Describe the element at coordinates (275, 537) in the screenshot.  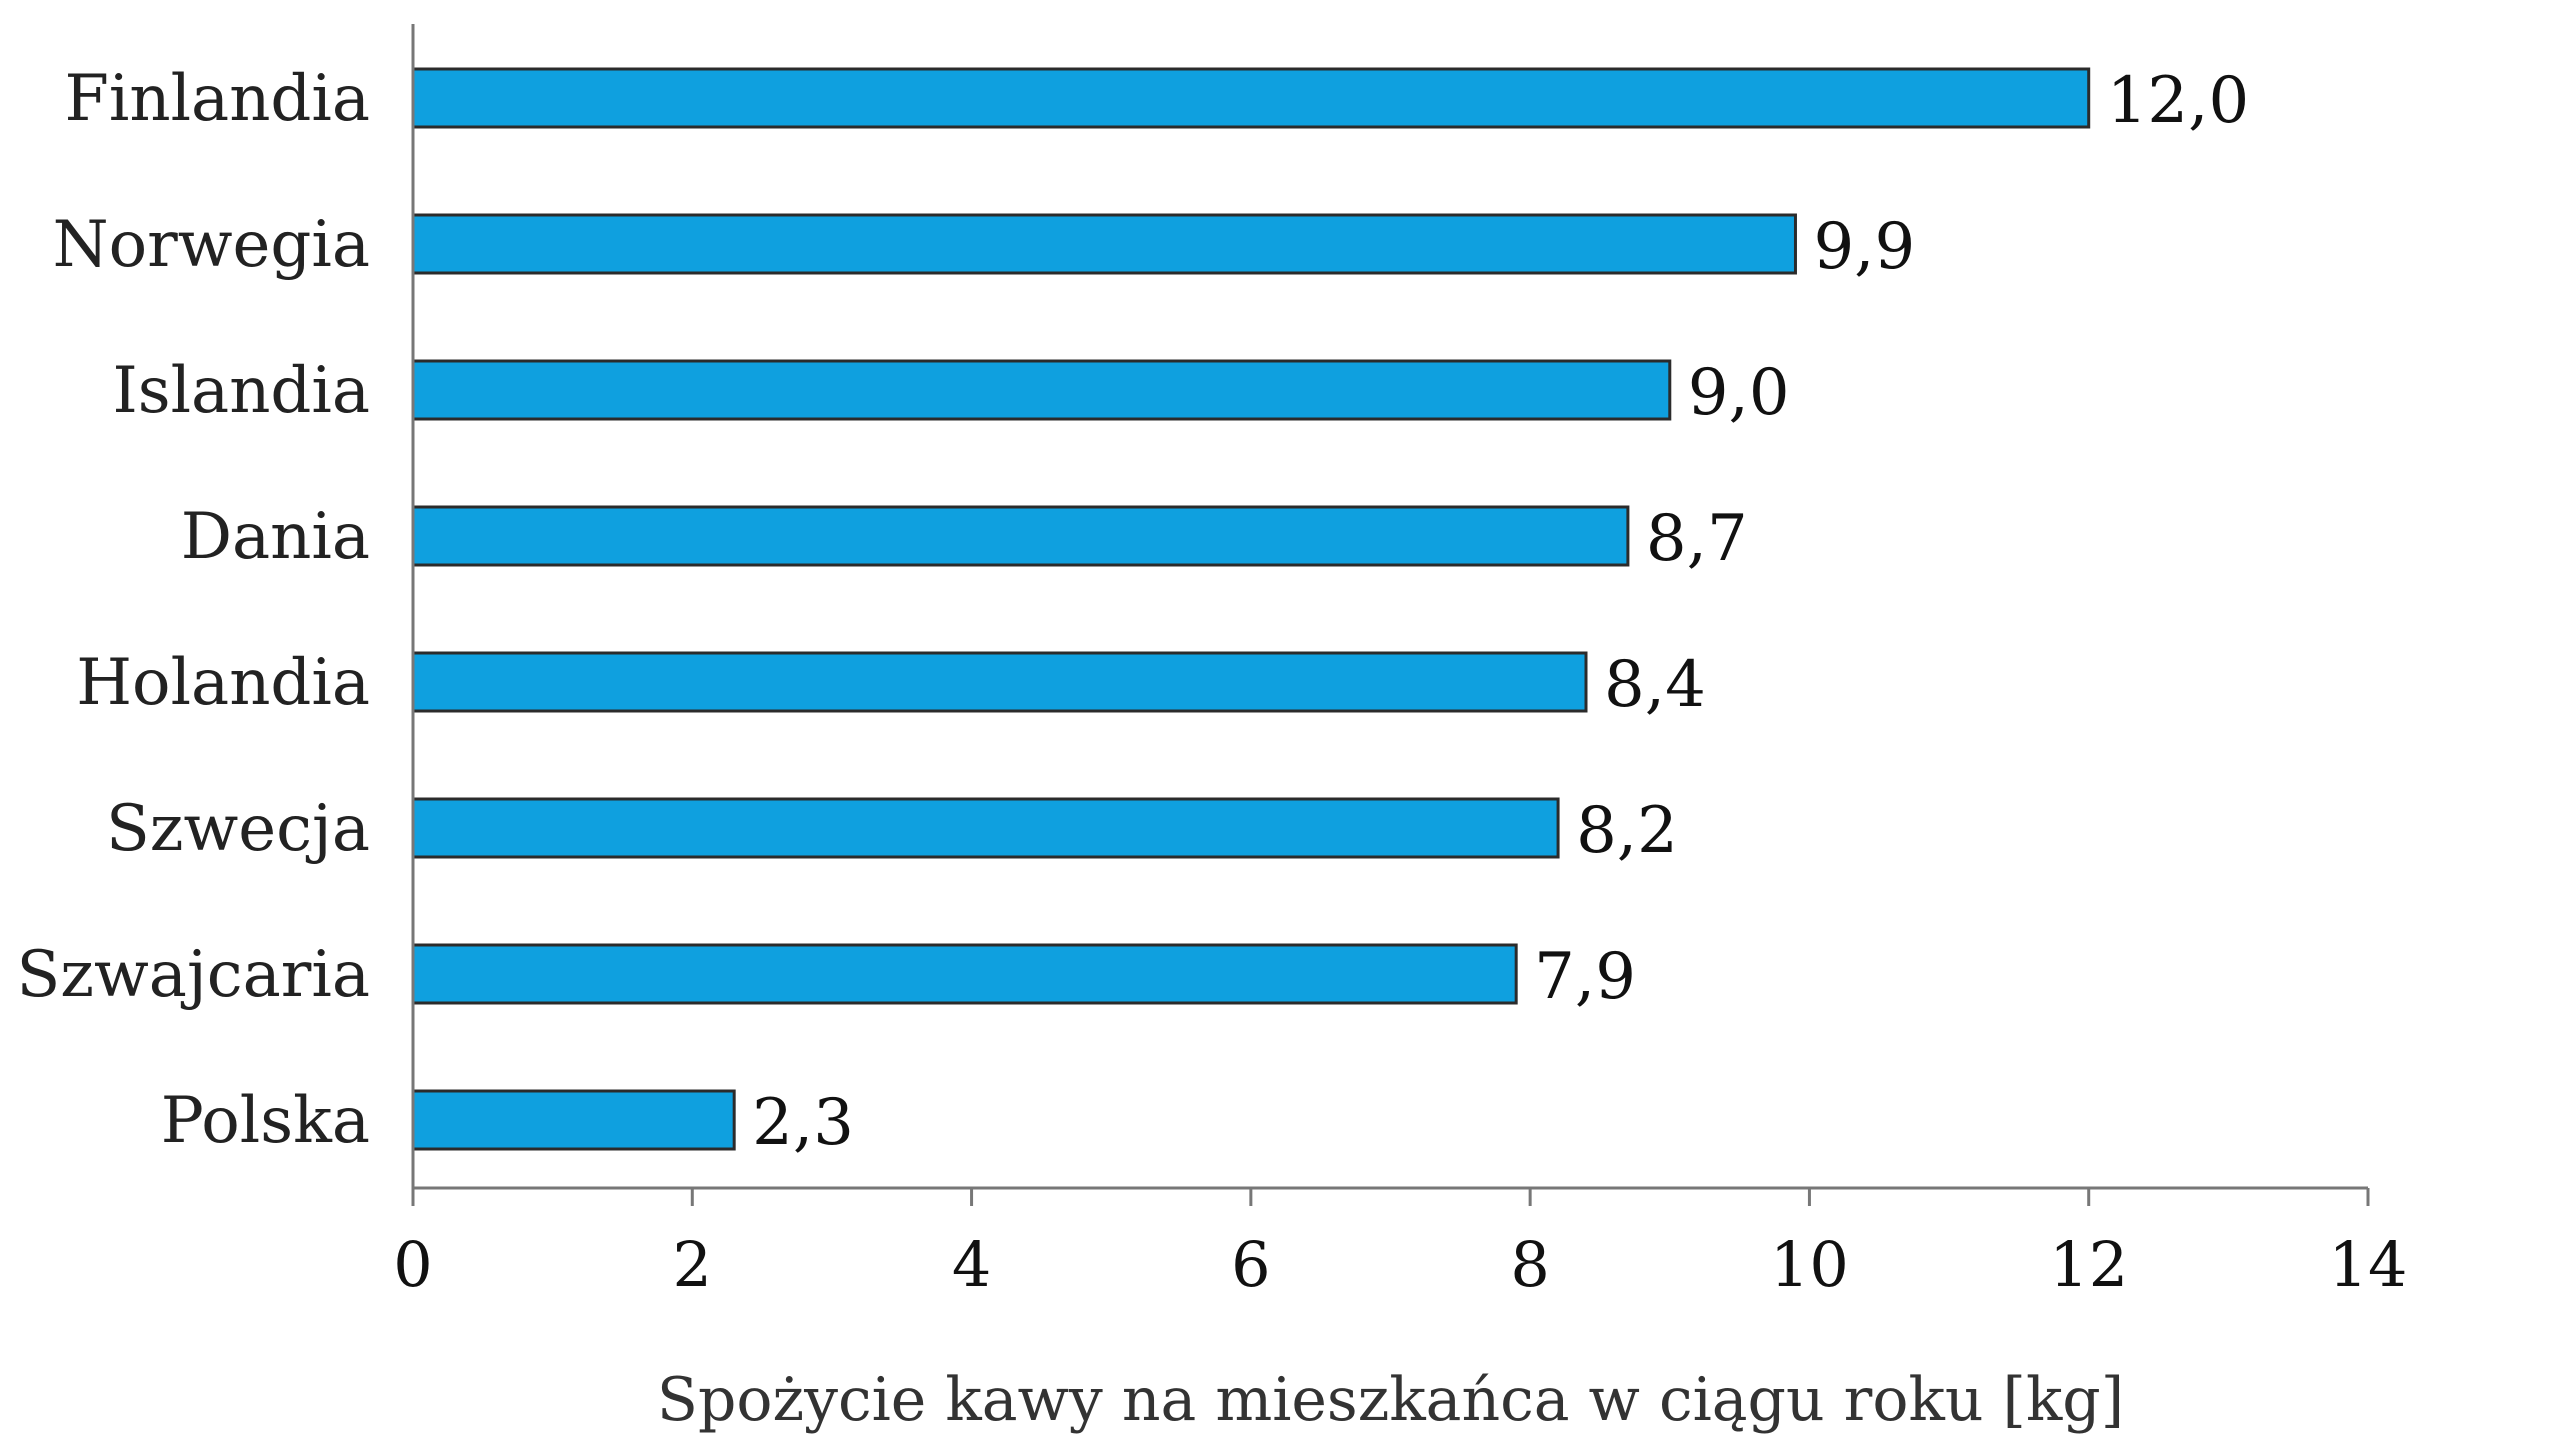
I see `category-label: Dania` at that location.